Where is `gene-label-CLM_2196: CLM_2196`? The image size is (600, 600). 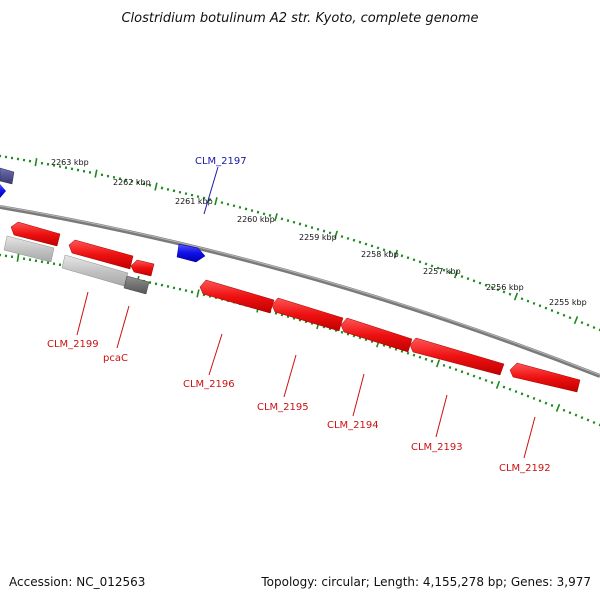 gene-label-CLM_2196: CLM_2196 is located at coordinates (209, 384).